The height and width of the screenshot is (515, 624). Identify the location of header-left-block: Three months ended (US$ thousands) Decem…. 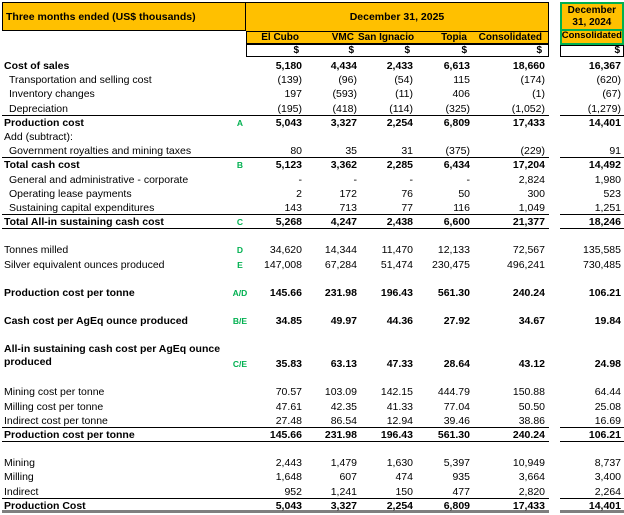
(275, 29).